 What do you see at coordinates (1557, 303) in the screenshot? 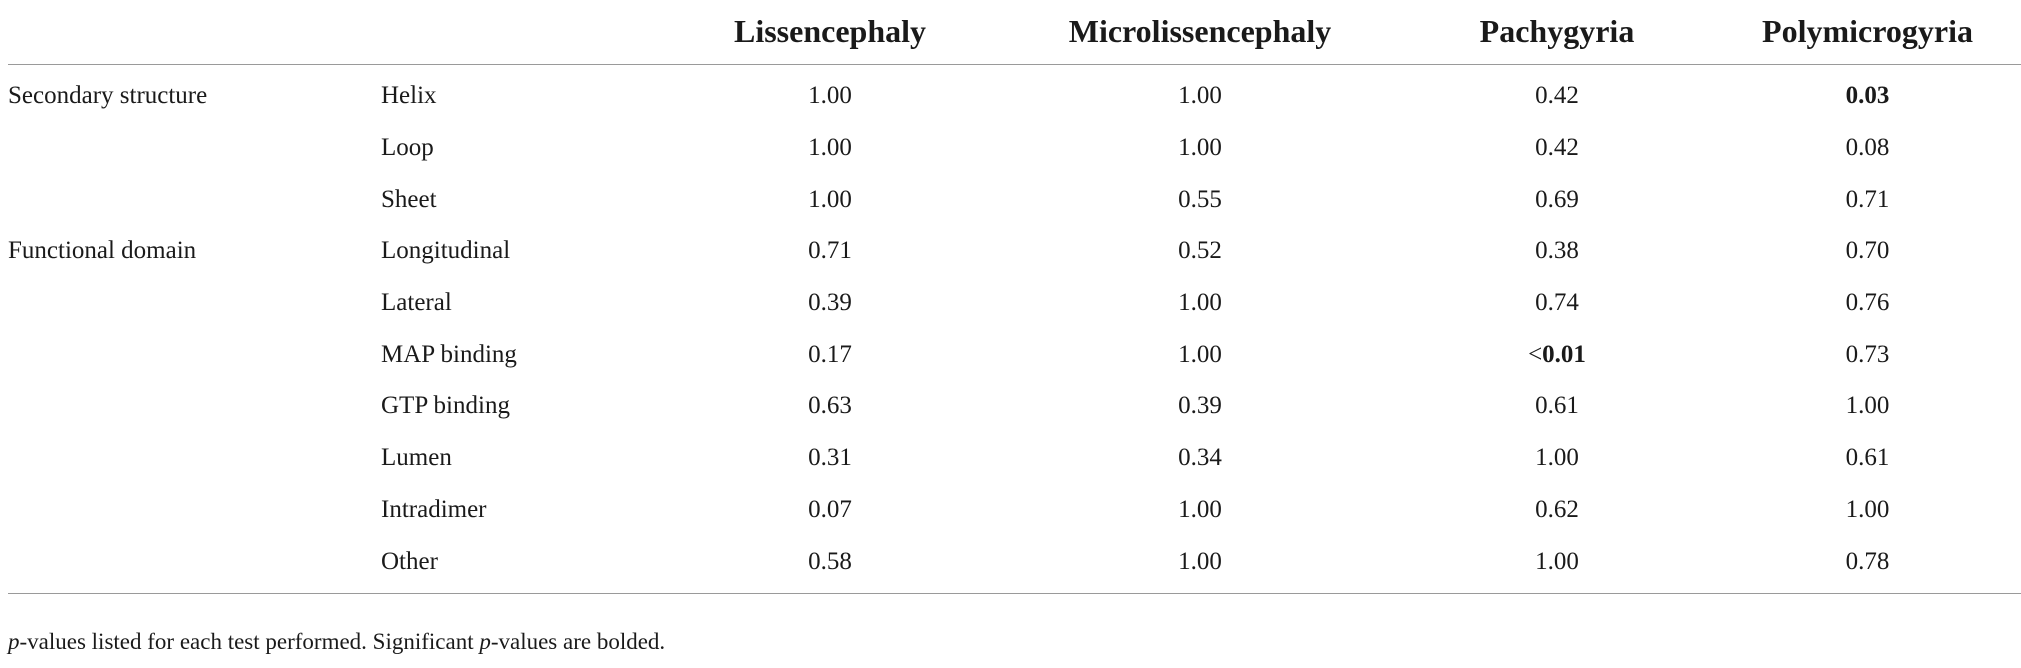
I see `cell-pachygyria: 0.74` at bounding box center [1557, 303].